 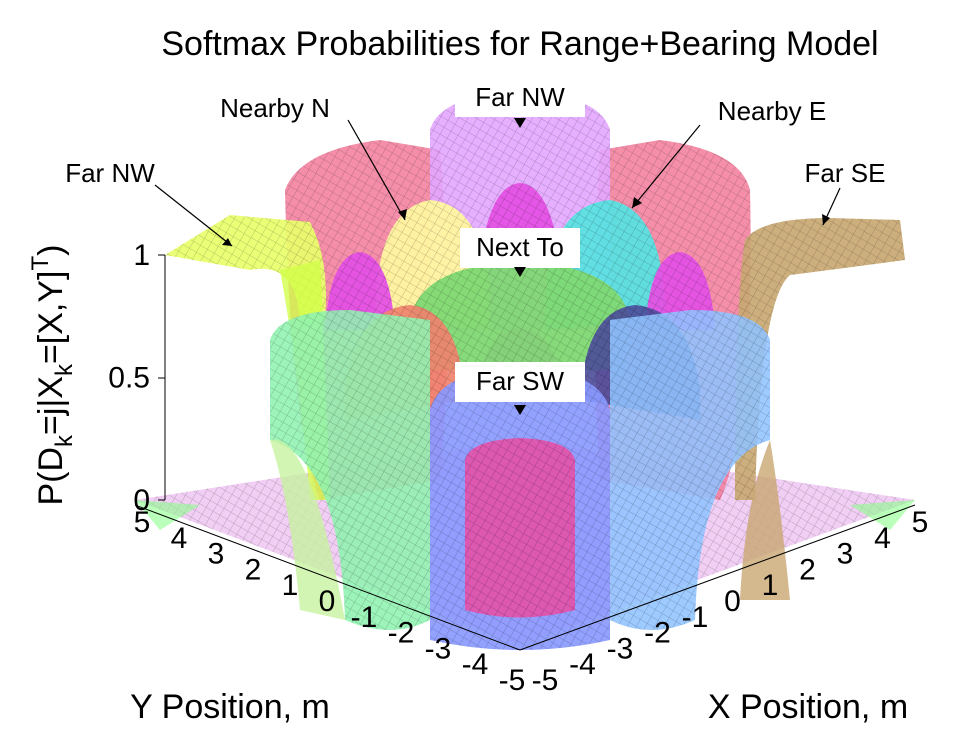 I want to click on x-tick-label: 3, so click(x=845, y=554).